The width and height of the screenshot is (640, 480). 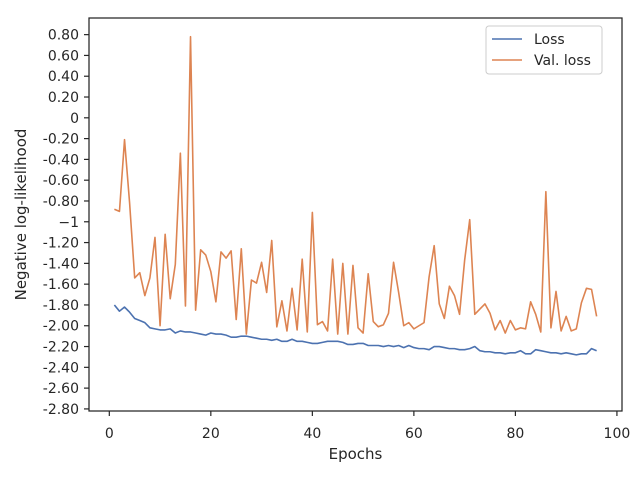 What do you see at coordinates (63, 77) in the screenshot?
I see `y-tick-label: 0.40` at bounding box center [63, 77].